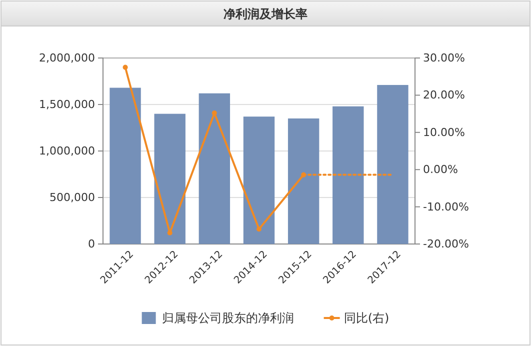 The width and height of the screenshot is (531, 346). Describe the element at coordinates (72, 197) in the screenshot. I see `y-tick-label: 500,000` at that location.